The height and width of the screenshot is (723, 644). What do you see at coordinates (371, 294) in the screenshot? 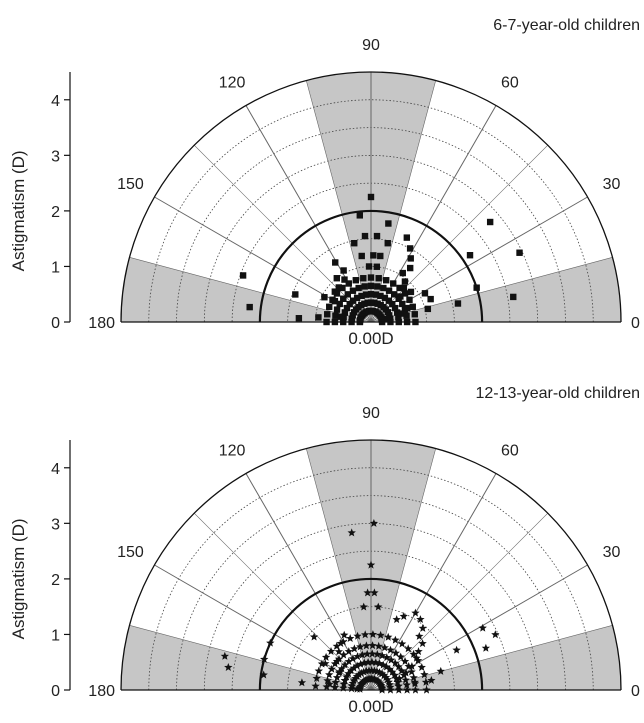
I see `grid-ring` at bounding box center [371, 294].